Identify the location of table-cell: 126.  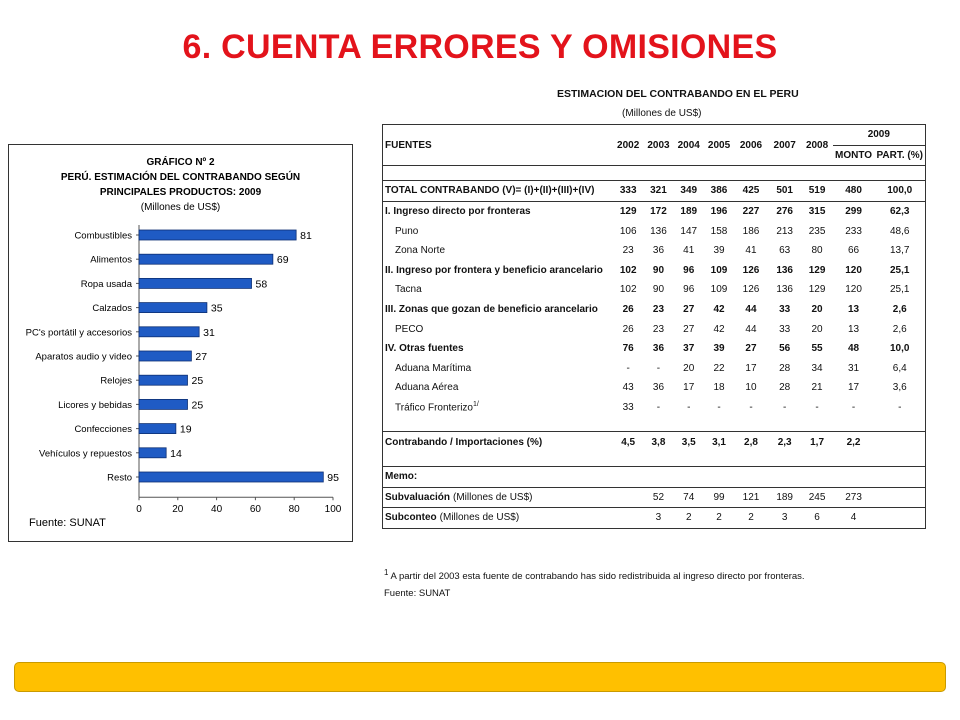
(751, 270).